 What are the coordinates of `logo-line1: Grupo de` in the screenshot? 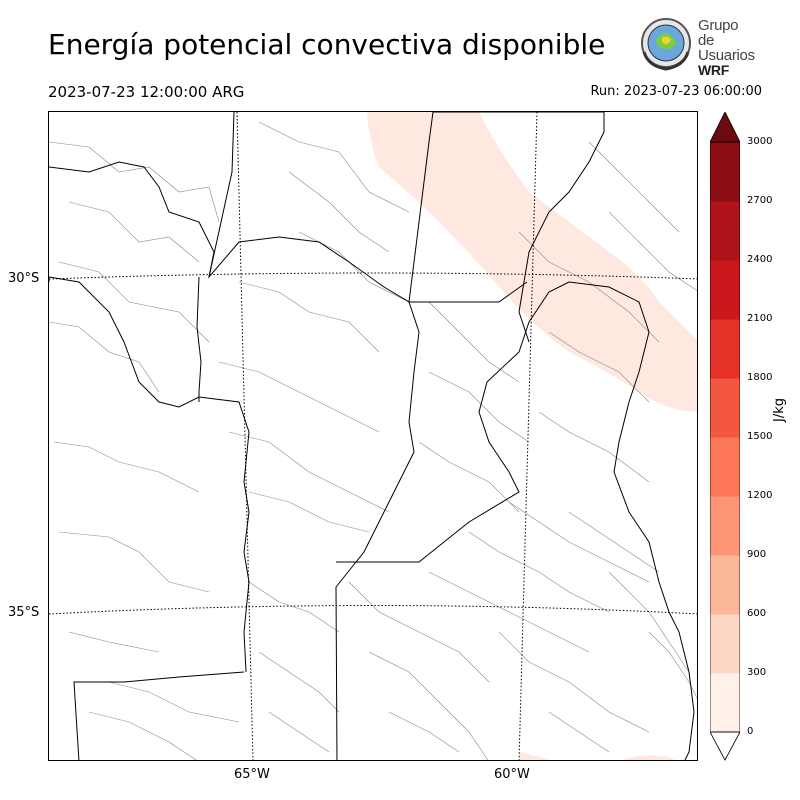 It's located at (718, 33).